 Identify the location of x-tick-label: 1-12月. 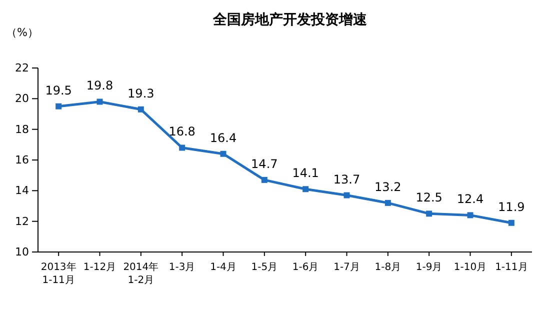
(99, 267).